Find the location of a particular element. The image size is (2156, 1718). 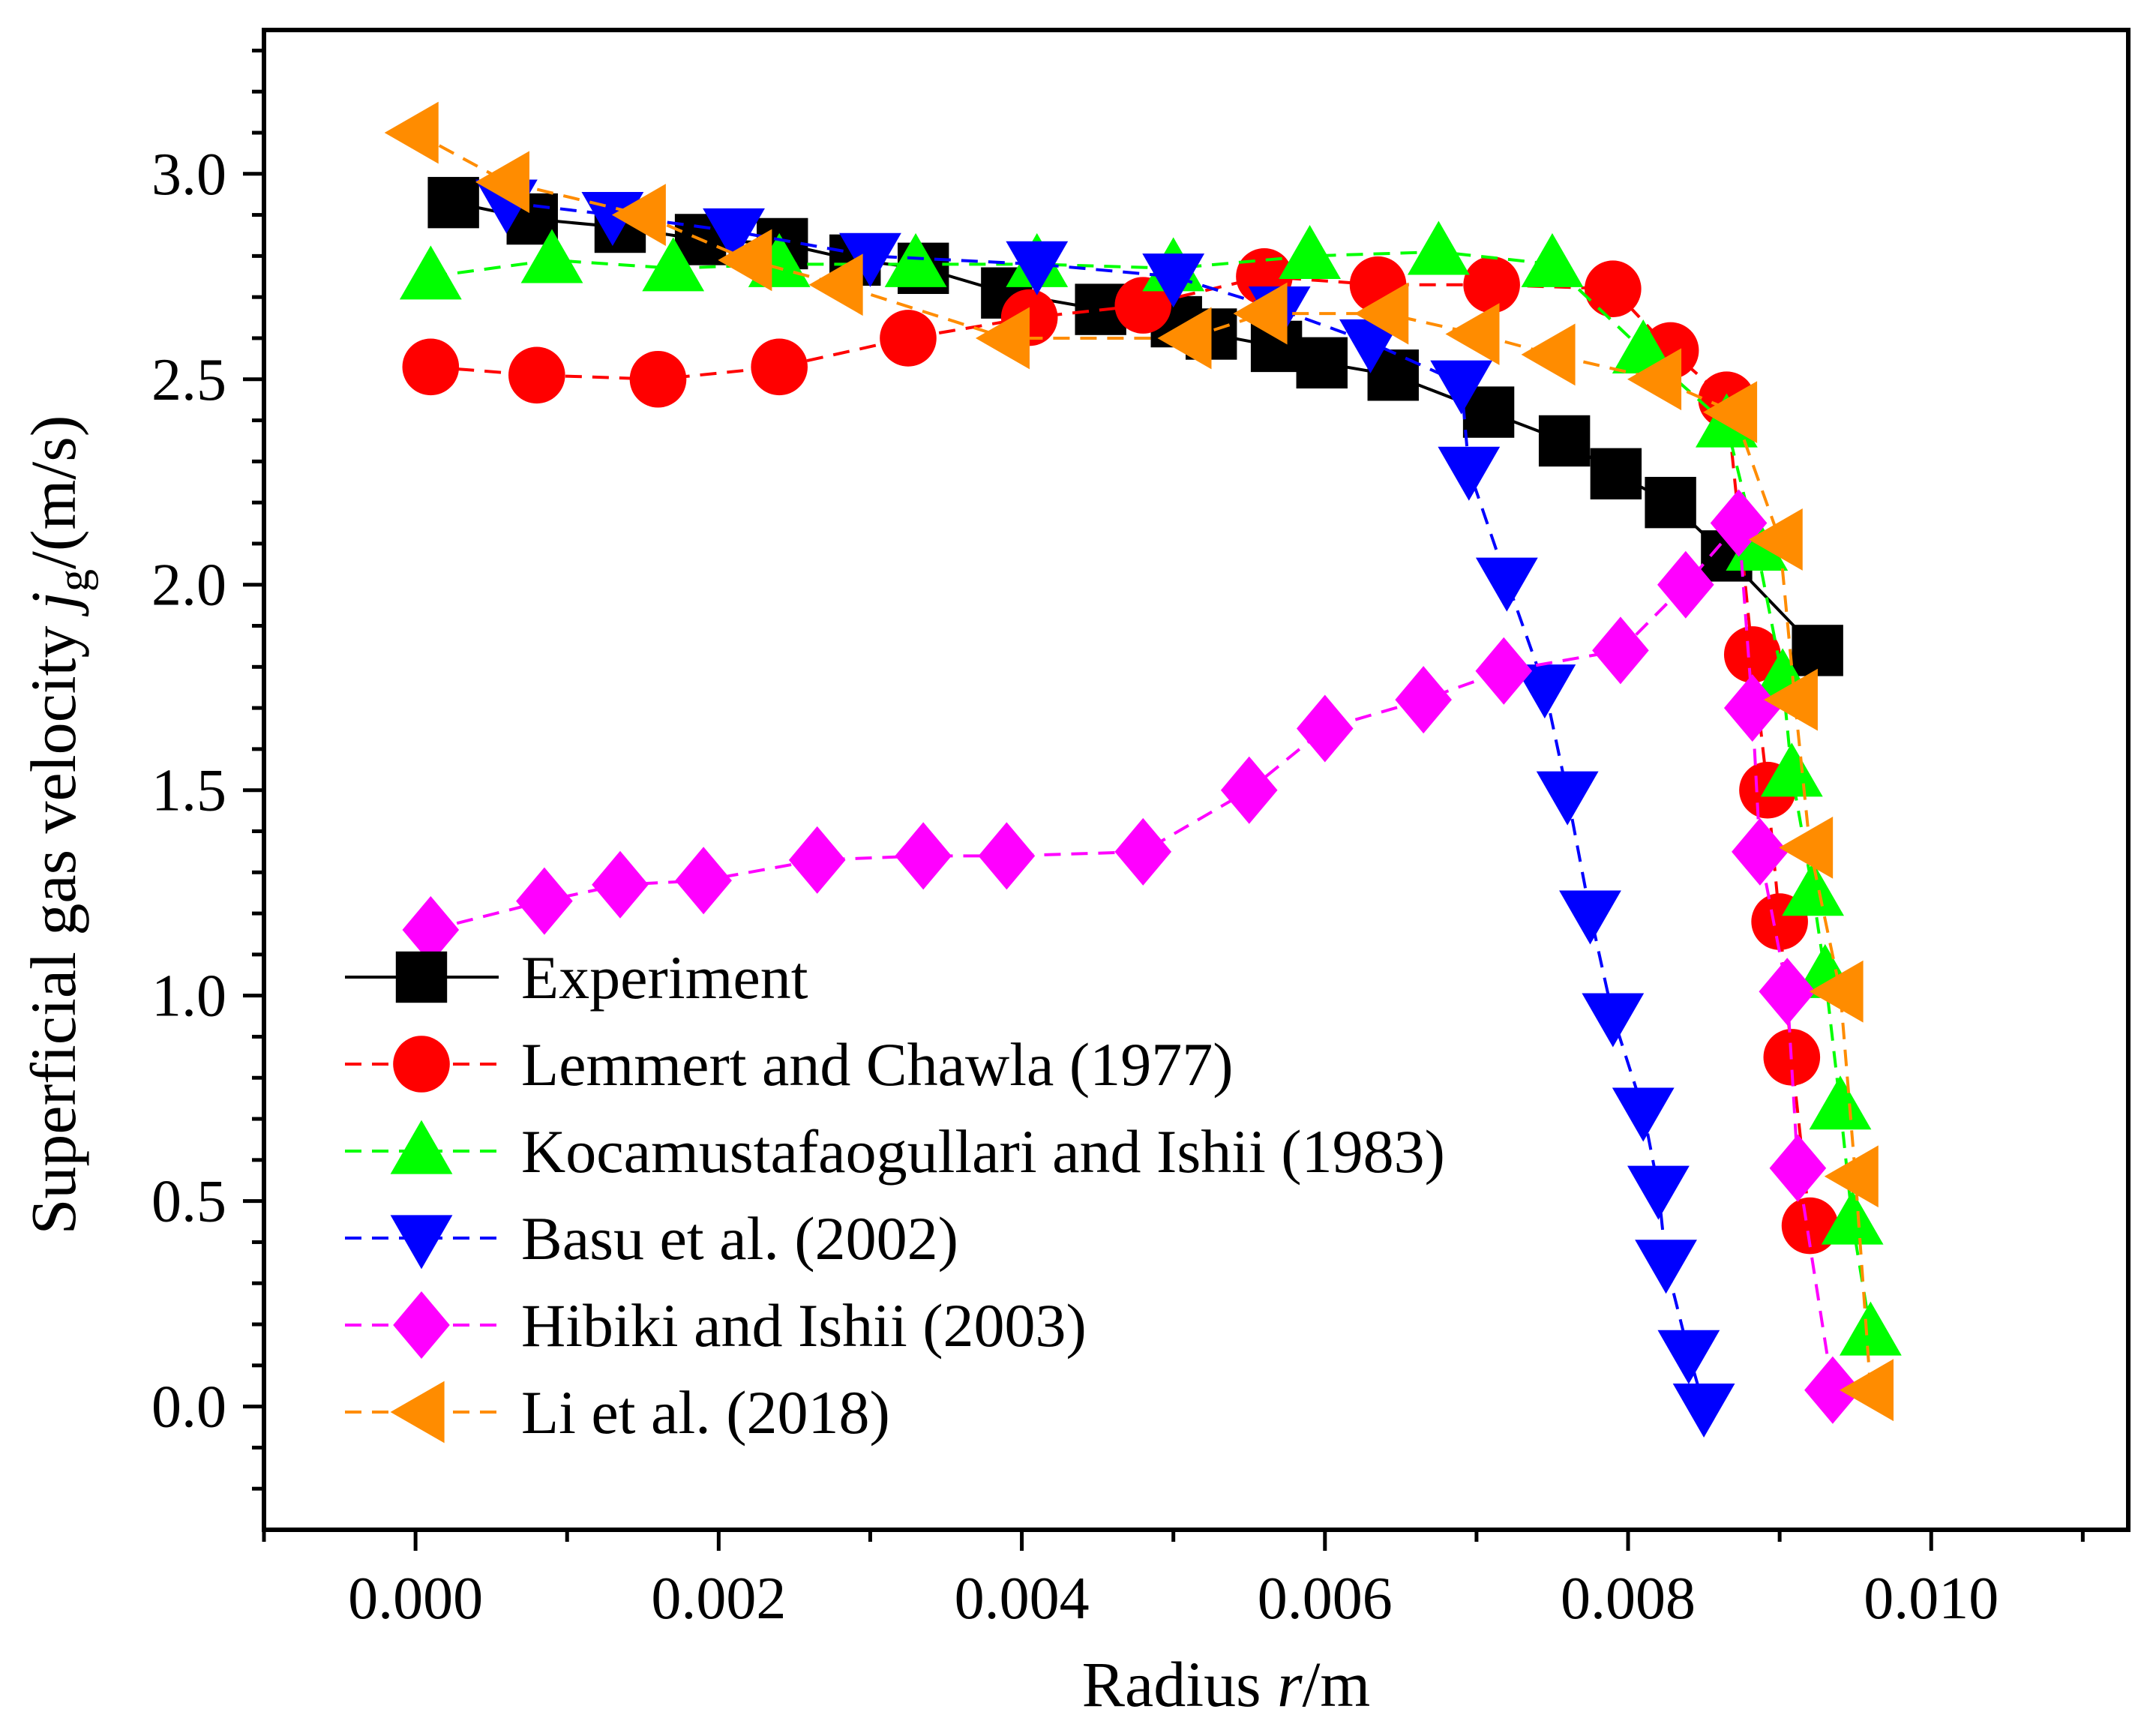

legend-label-6: Li et al. (2018) is located at coordinates (705, 1412).